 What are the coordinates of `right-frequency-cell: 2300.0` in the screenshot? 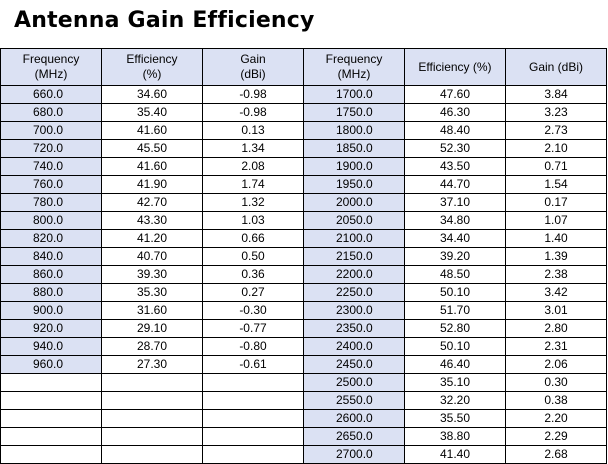 It's located at (354, 310).